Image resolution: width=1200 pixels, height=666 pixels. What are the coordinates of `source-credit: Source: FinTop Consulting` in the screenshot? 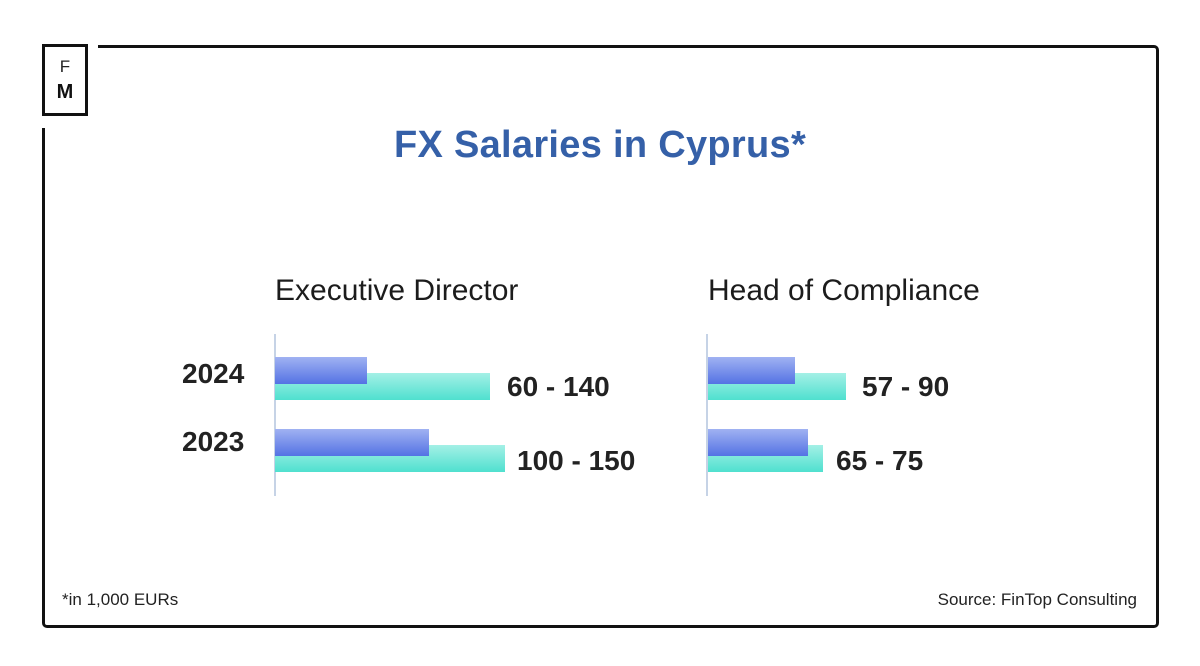 It's located at (1037, 599).